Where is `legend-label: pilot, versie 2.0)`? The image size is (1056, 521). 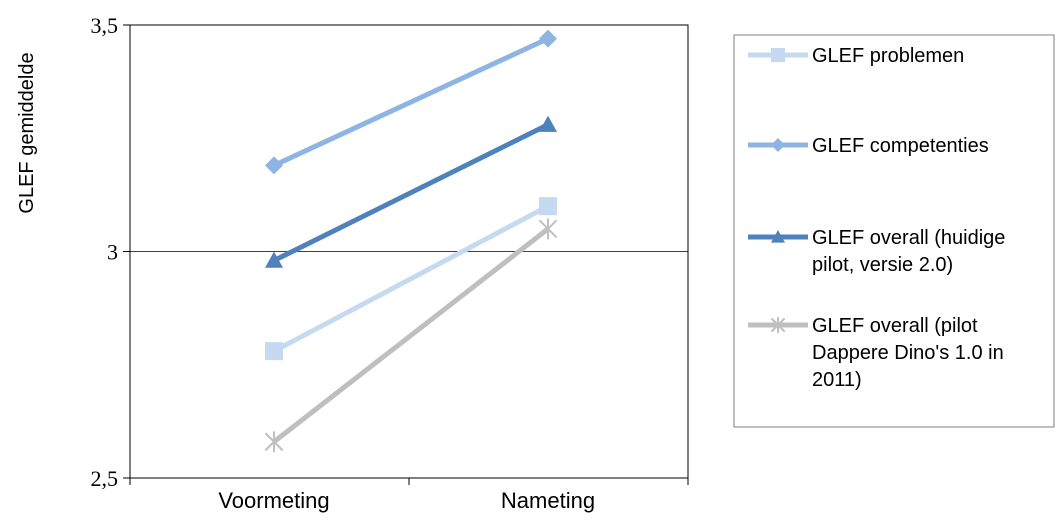 legend-label: pilot, versie 2.0) is located at coordinates (882, 265).